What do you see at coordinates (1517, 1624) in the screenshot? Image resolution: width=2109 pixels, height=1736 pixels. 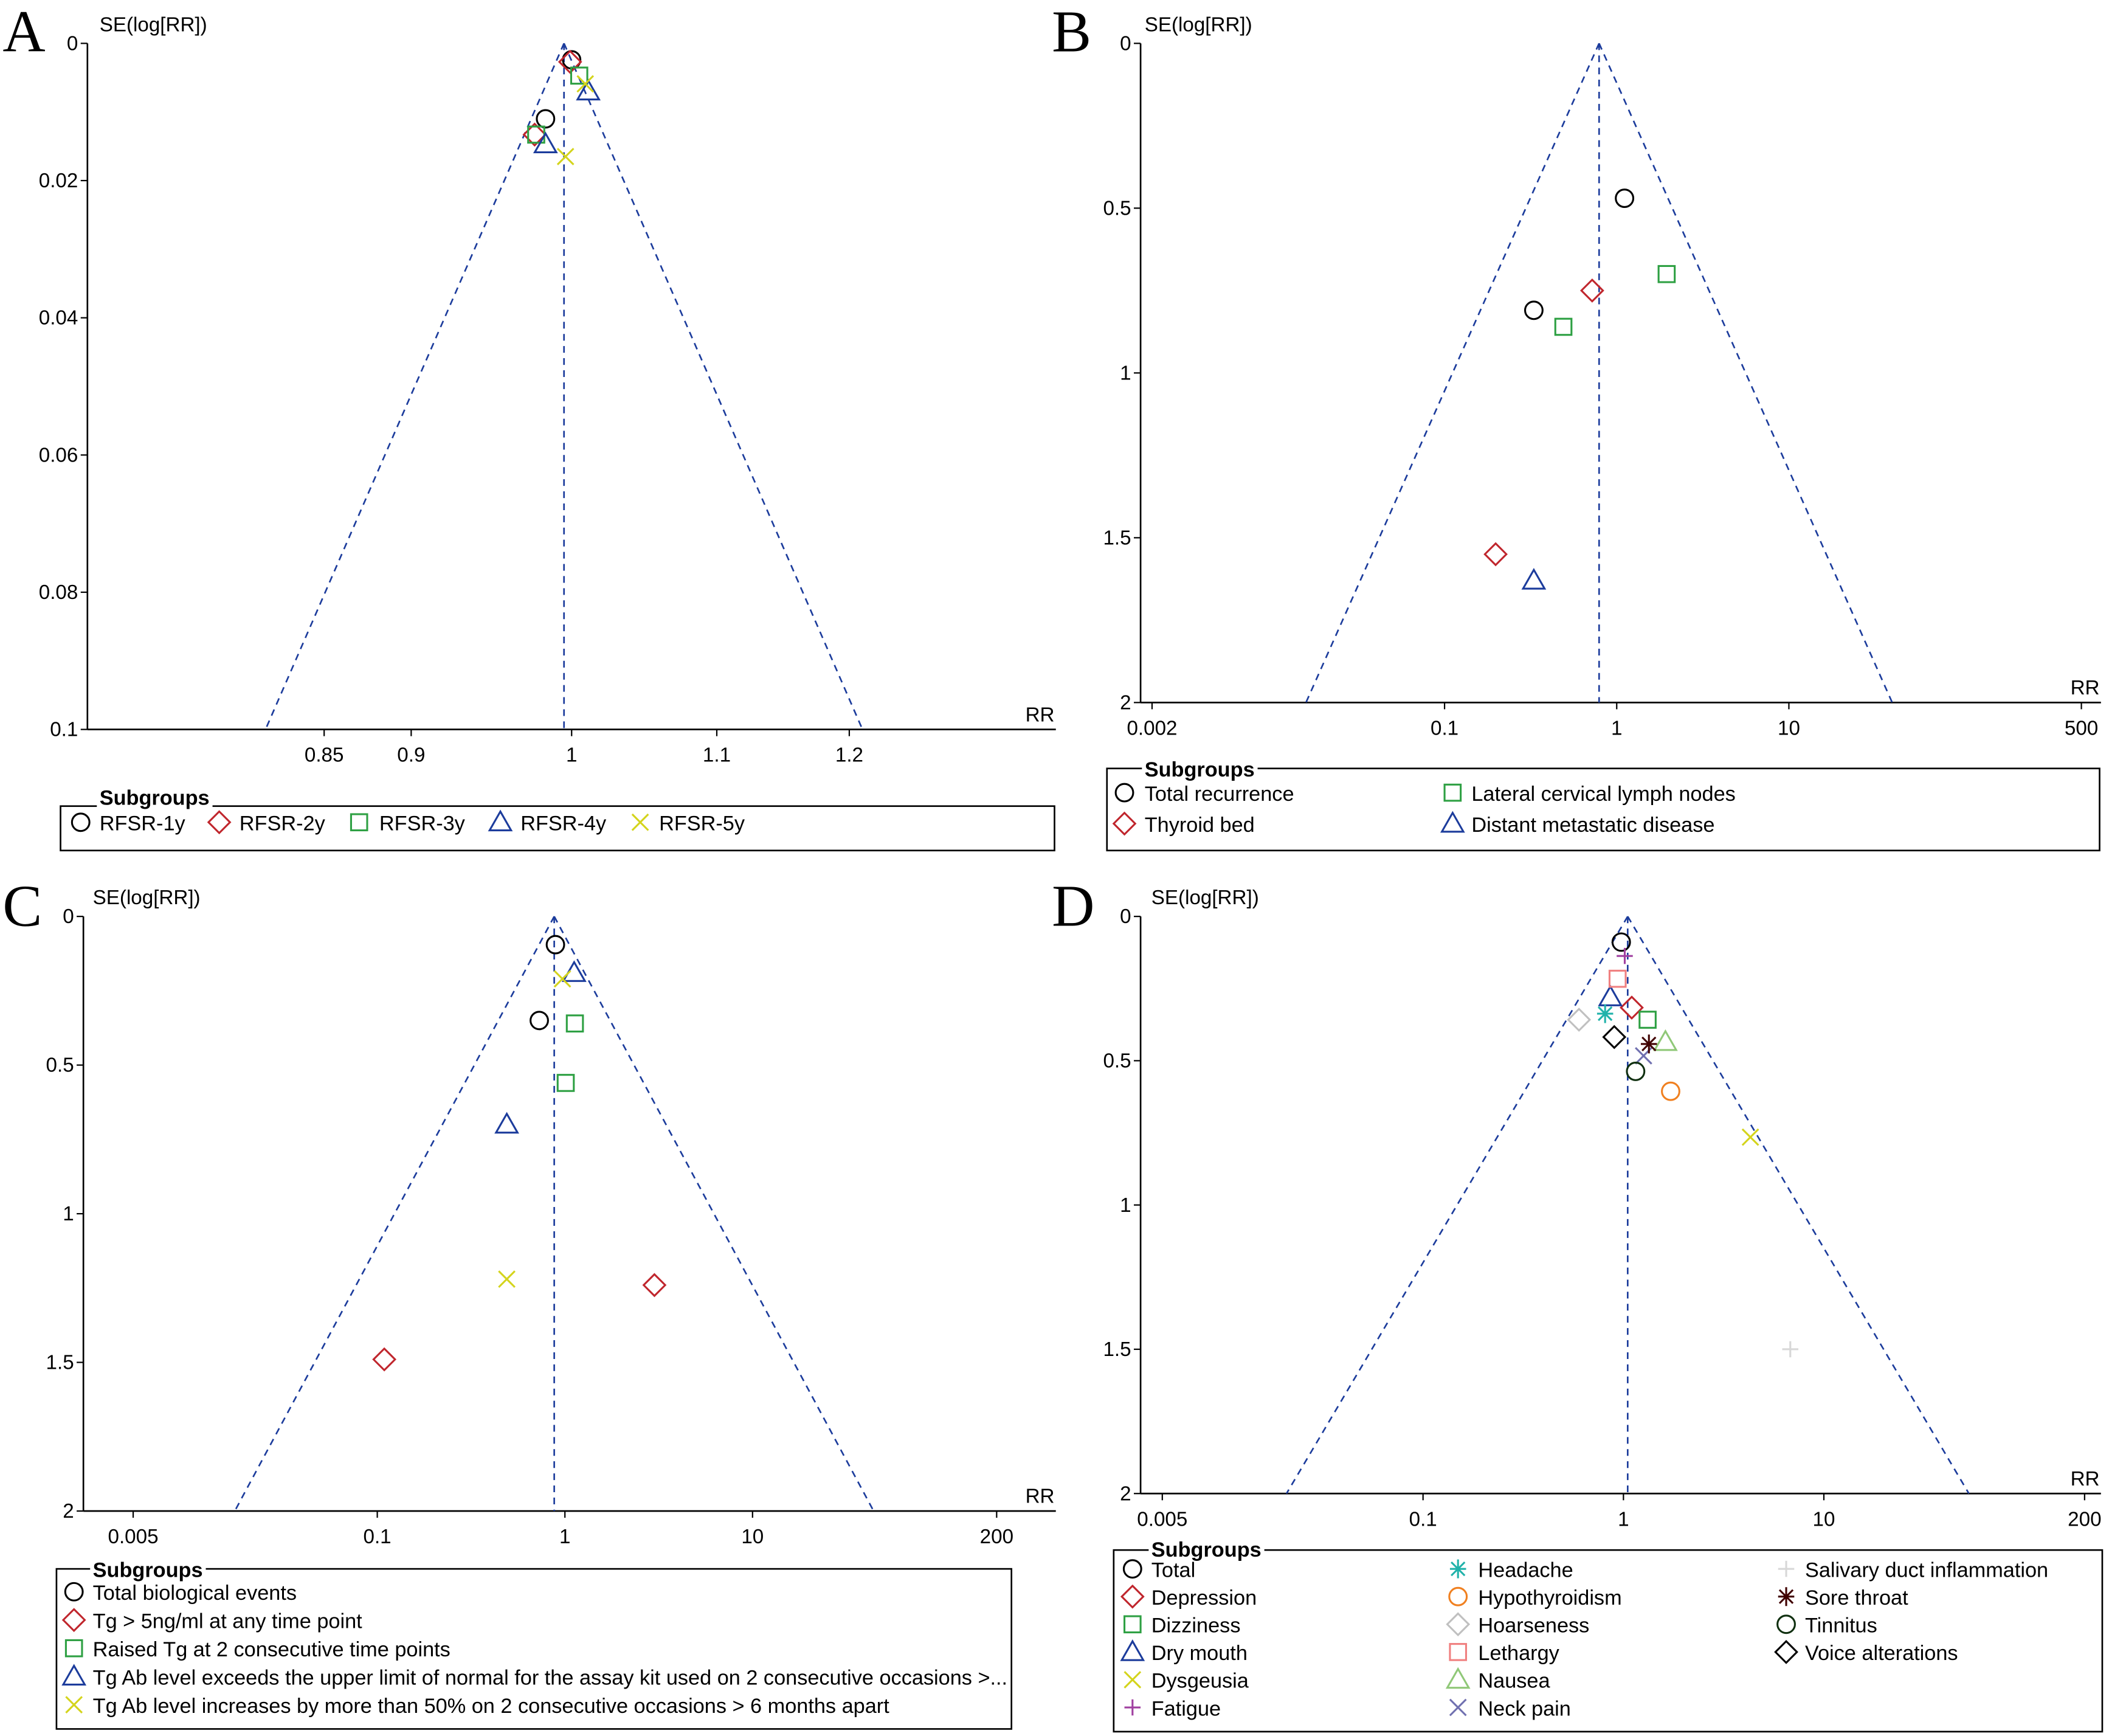 I see `legend-item: Hoarseness` at bounding box center [1517, 1624].